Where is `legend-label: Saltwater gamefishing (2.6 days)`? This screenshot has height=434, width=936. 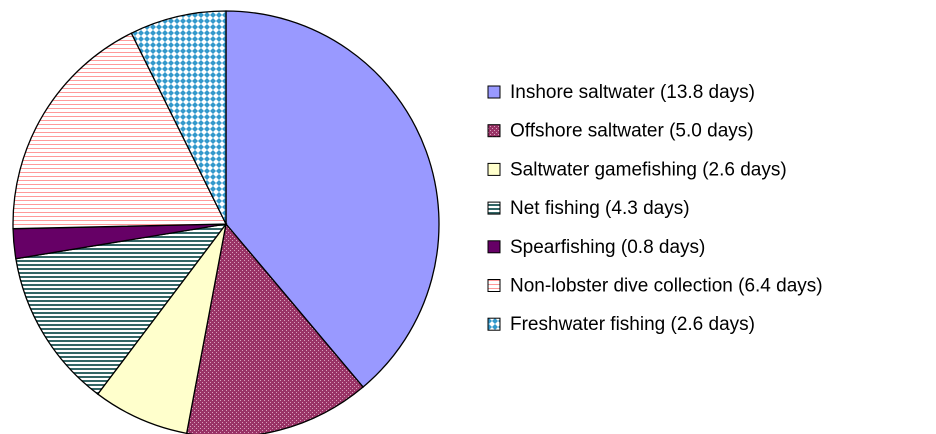
legend-label: Saltwater gamefishing (2.6 days) is located at coordinates (648, 169).